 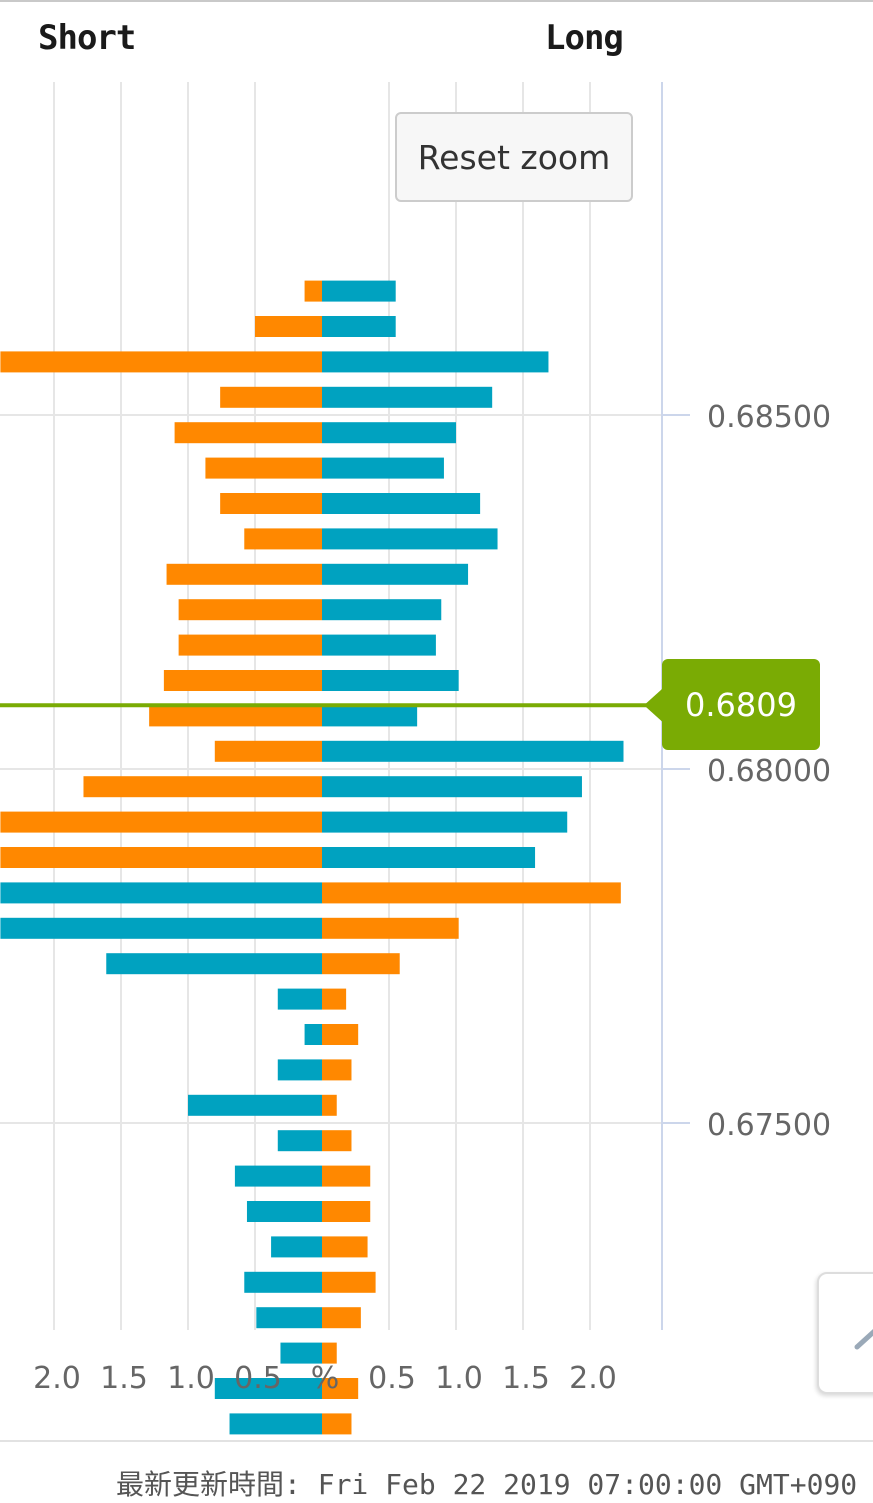 I want to click on chevron-icon, so click(x=863, y=1339).